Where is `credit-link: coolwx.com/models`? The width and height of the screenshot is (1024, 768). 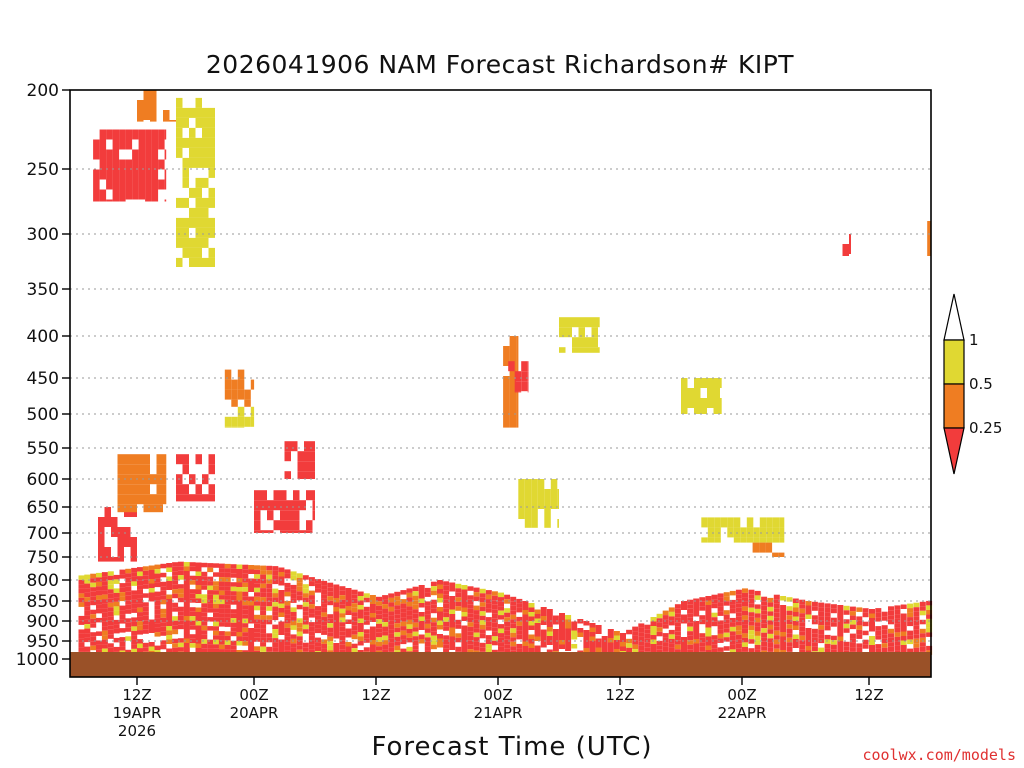 credit-link: coolwx.com/models is located at coordinates (939, 755).